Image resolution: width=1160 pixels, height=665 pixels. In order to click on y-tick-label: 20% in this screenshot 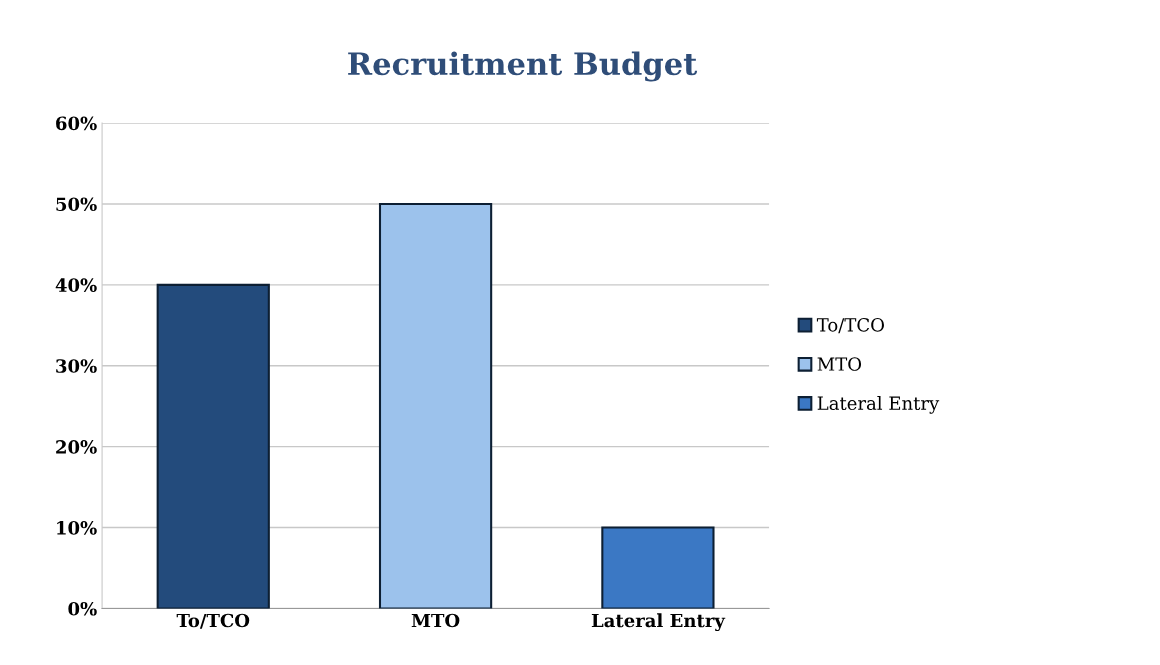, I will do `click(76, 447)`.